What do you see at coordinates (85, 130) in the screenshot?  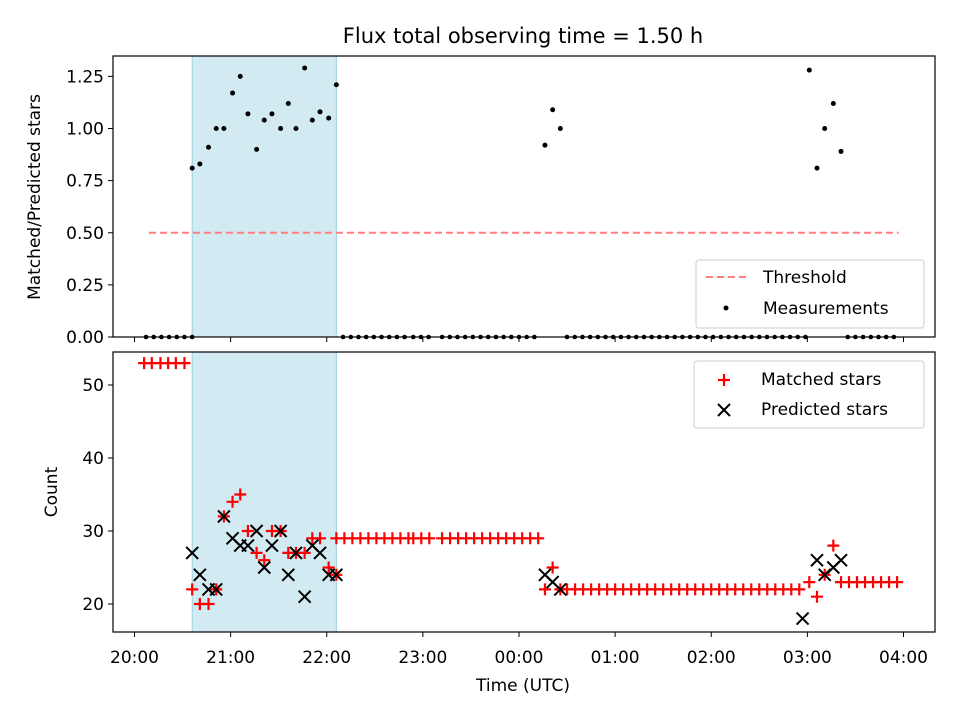 I see `top-y-tick-label: 1.00` at bounding box center [85, 130].